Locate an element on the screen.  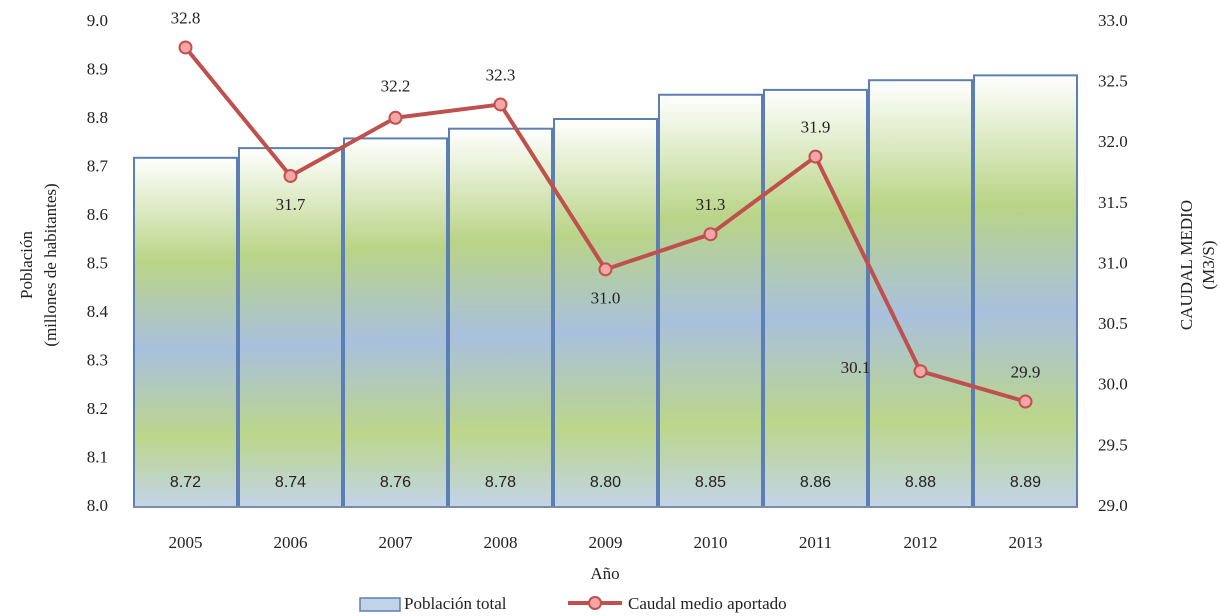
legend-label: Población total is located at coordinates (455, 603).